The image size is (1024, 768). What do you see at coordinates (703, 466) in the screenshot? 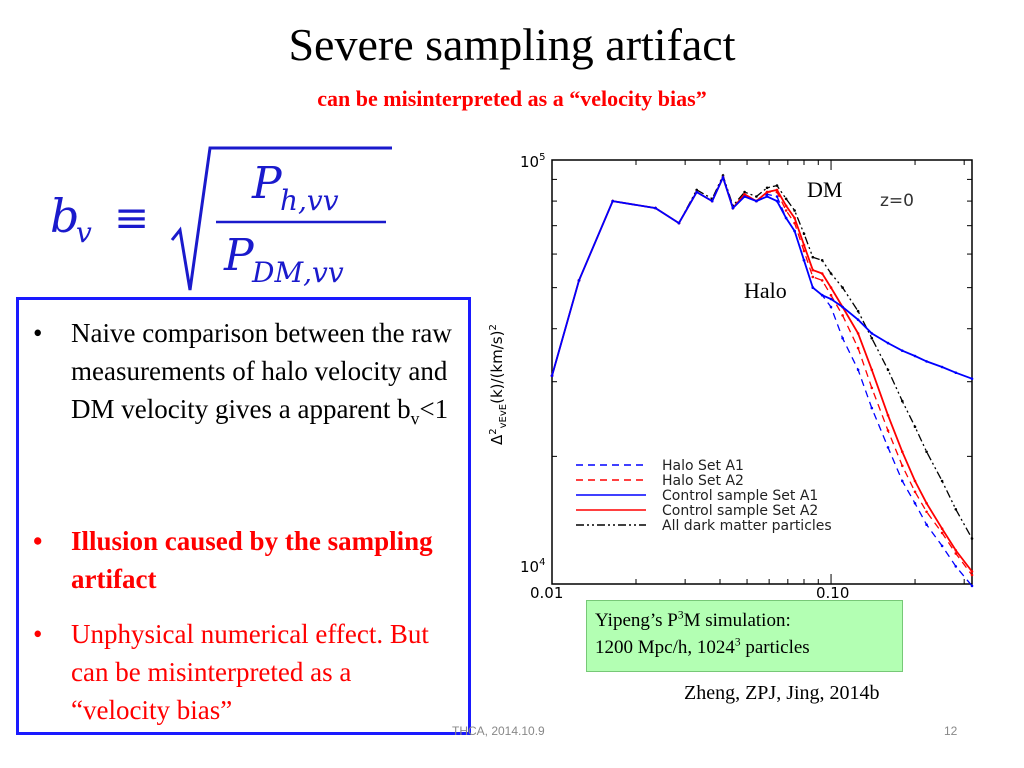
I see `legend-label: Halo Set A1` at bounding box center [703, 466].